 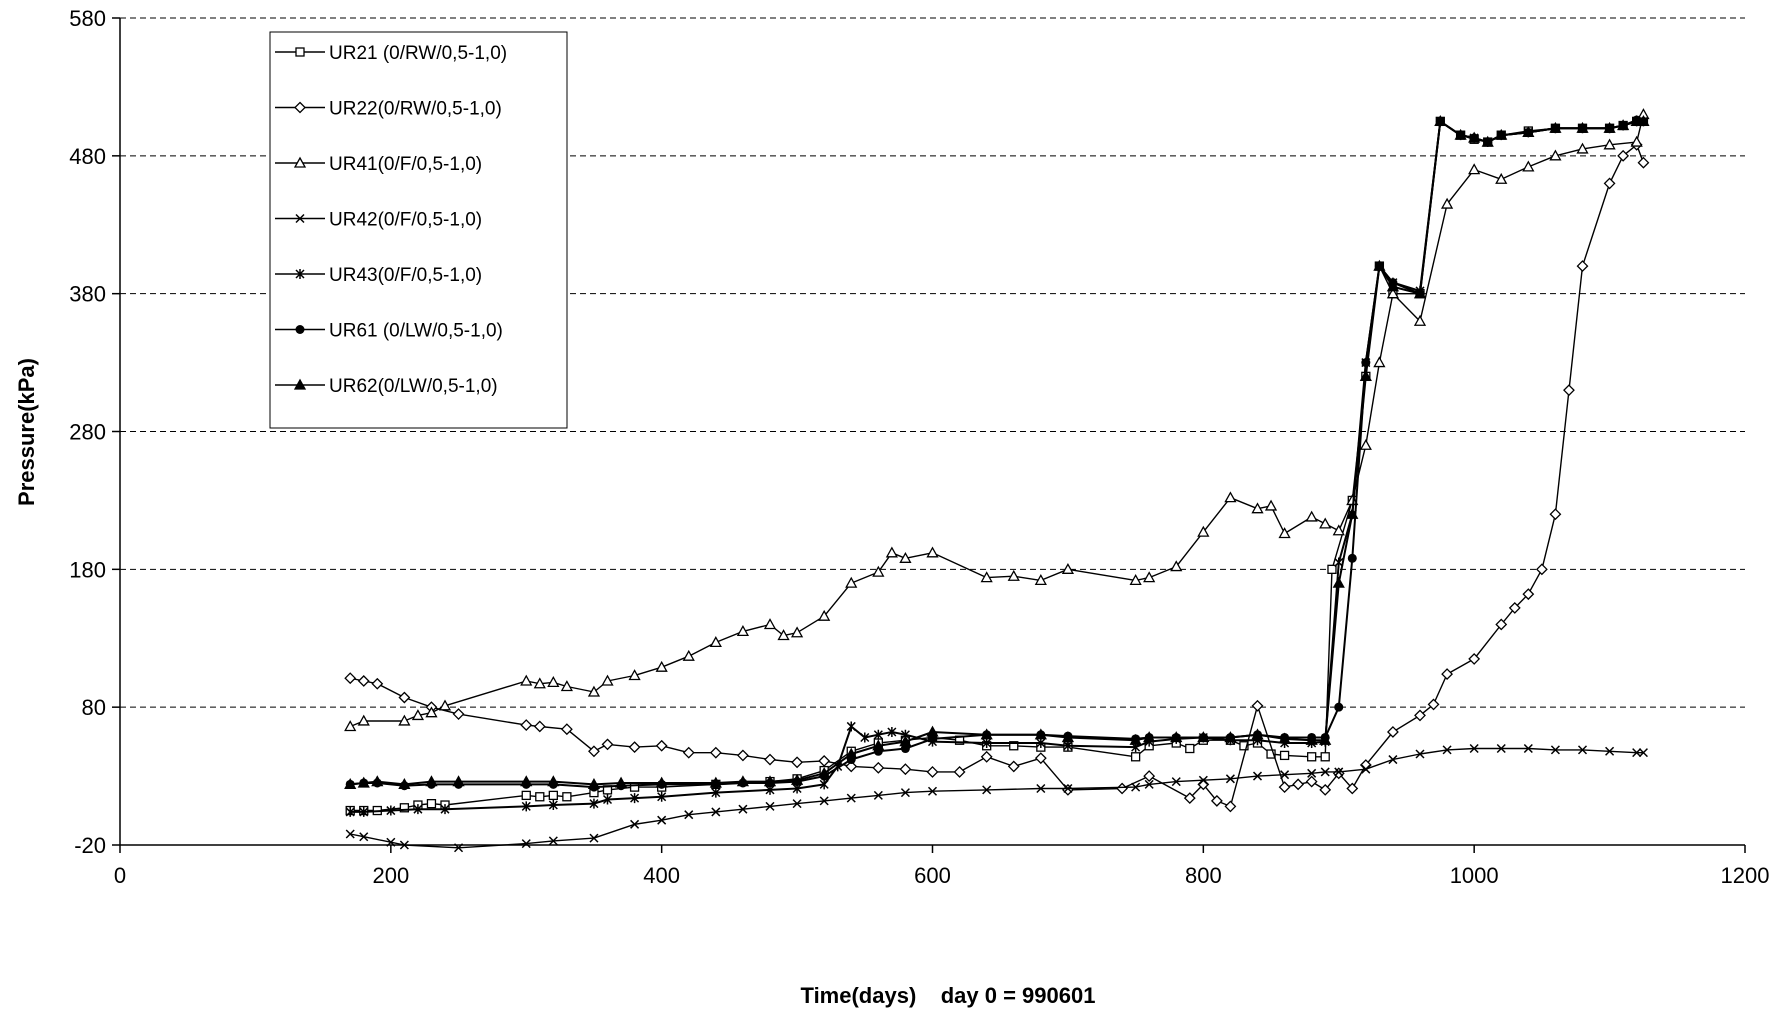 I want to click on x-tick-label: 1000, so click(x=1474, y=875).